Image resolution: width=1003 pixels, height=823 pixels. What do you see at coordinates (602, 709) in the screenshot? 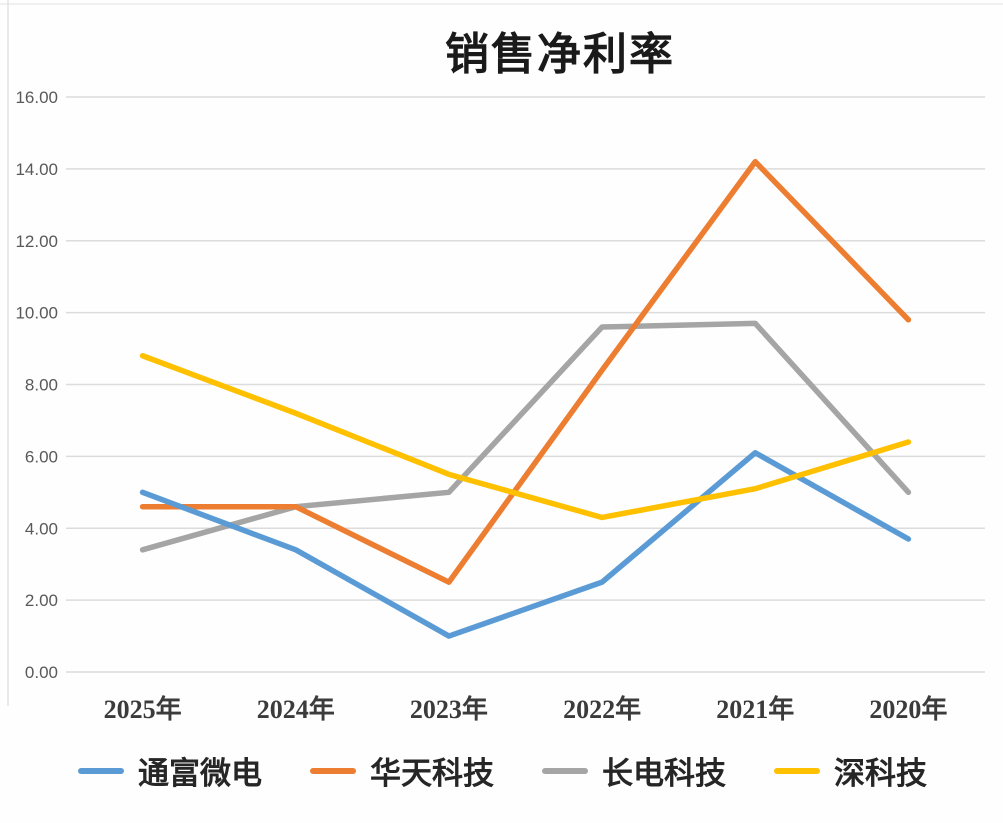
I see `x-axis-tick-label: 2022年` at bounding box center [602, 709].